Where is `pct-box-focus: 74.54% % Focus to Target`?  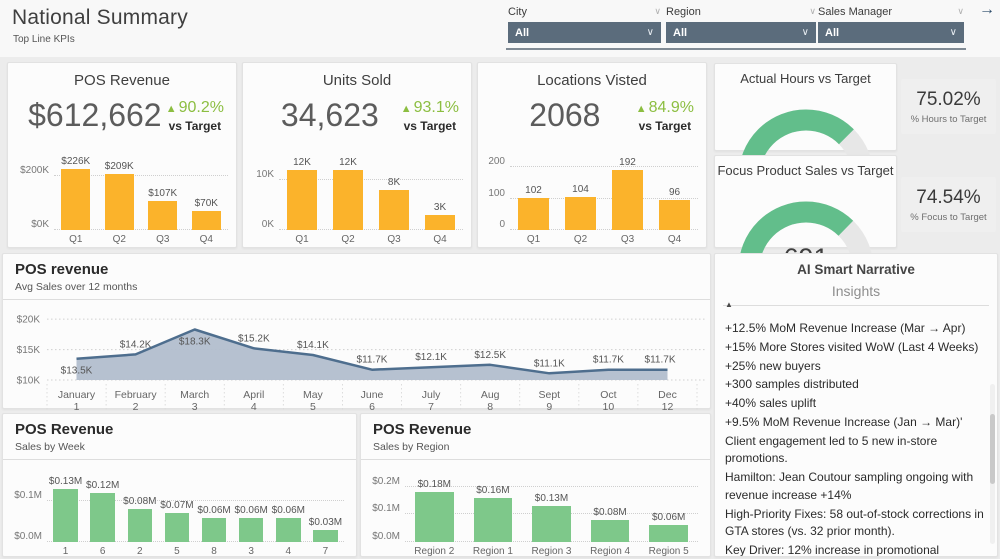
pct-box-focus: 74.54% % Focus to Target is located at coordinates (948, 204).